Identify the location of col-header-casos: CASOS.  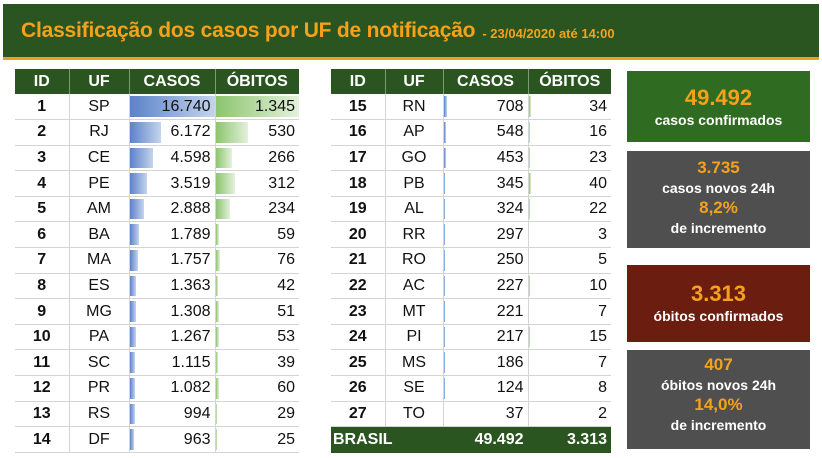
(486, 81).